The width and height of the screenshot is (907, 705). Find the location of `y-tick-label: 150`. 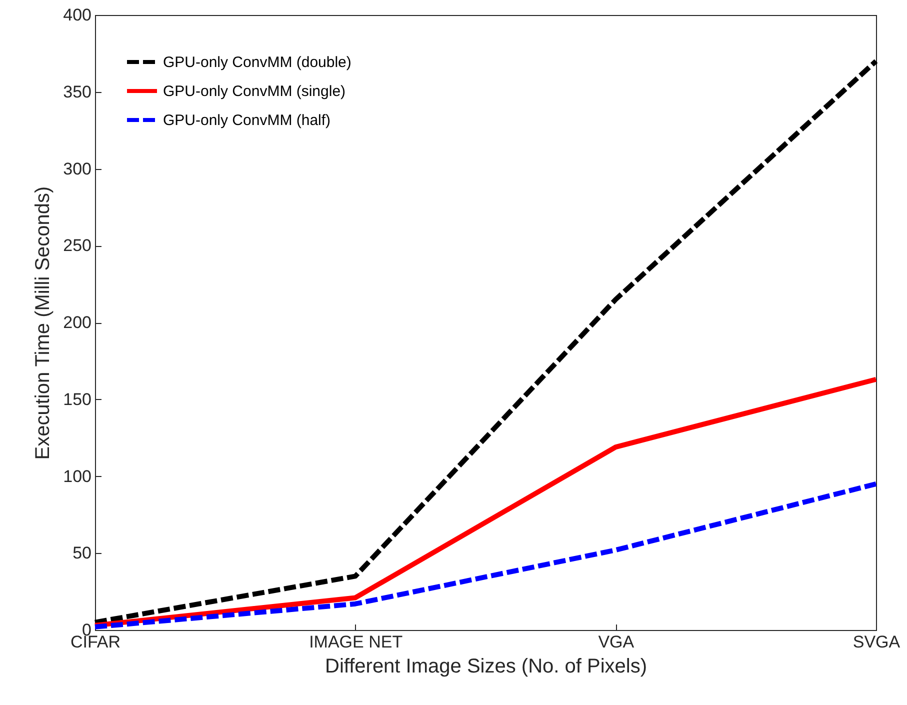

y-tick-label: 150 is located at coordinates (77, 399).